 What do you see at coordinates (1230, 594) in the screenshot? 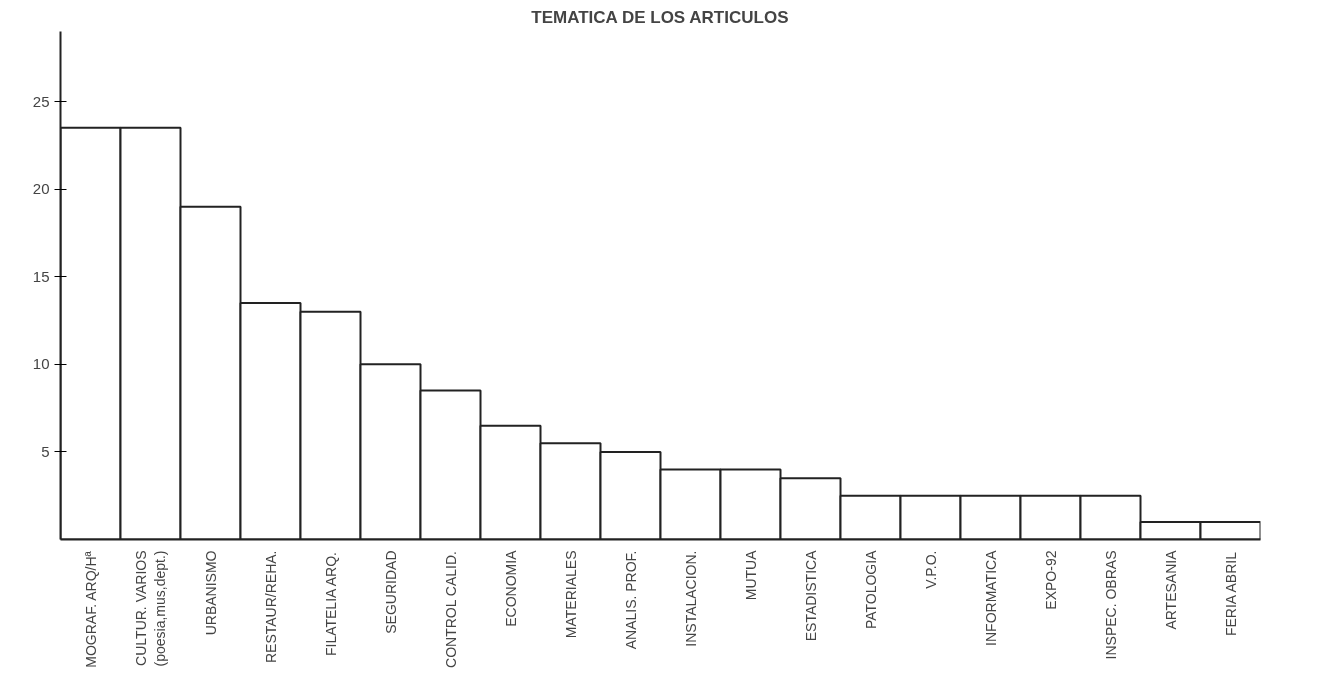
I see `x-tick-label: FERIA ABRIL` at bounding box center [1230, 594].